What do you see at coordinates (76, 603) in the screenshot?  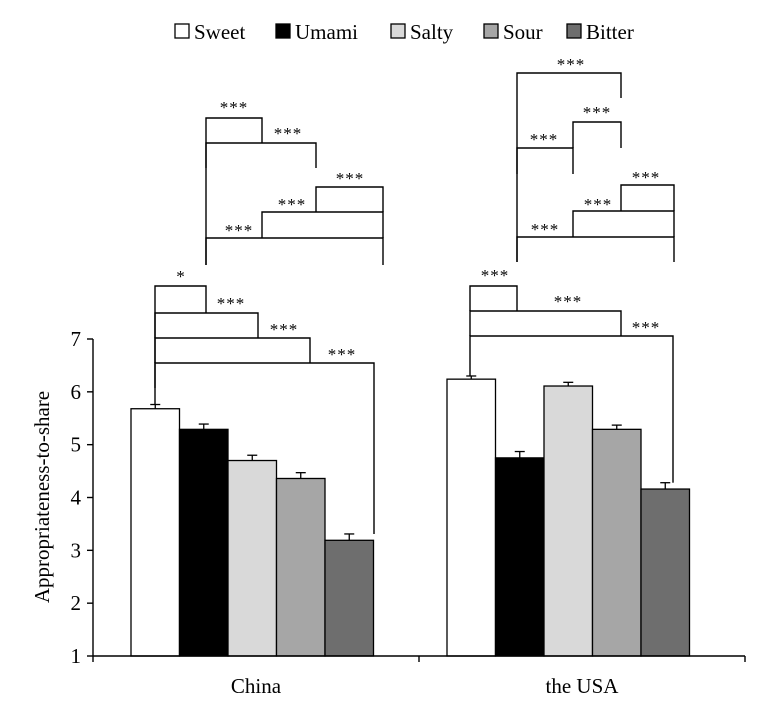 I see `y-tick-label: 2` at bounding box center [76, 603].